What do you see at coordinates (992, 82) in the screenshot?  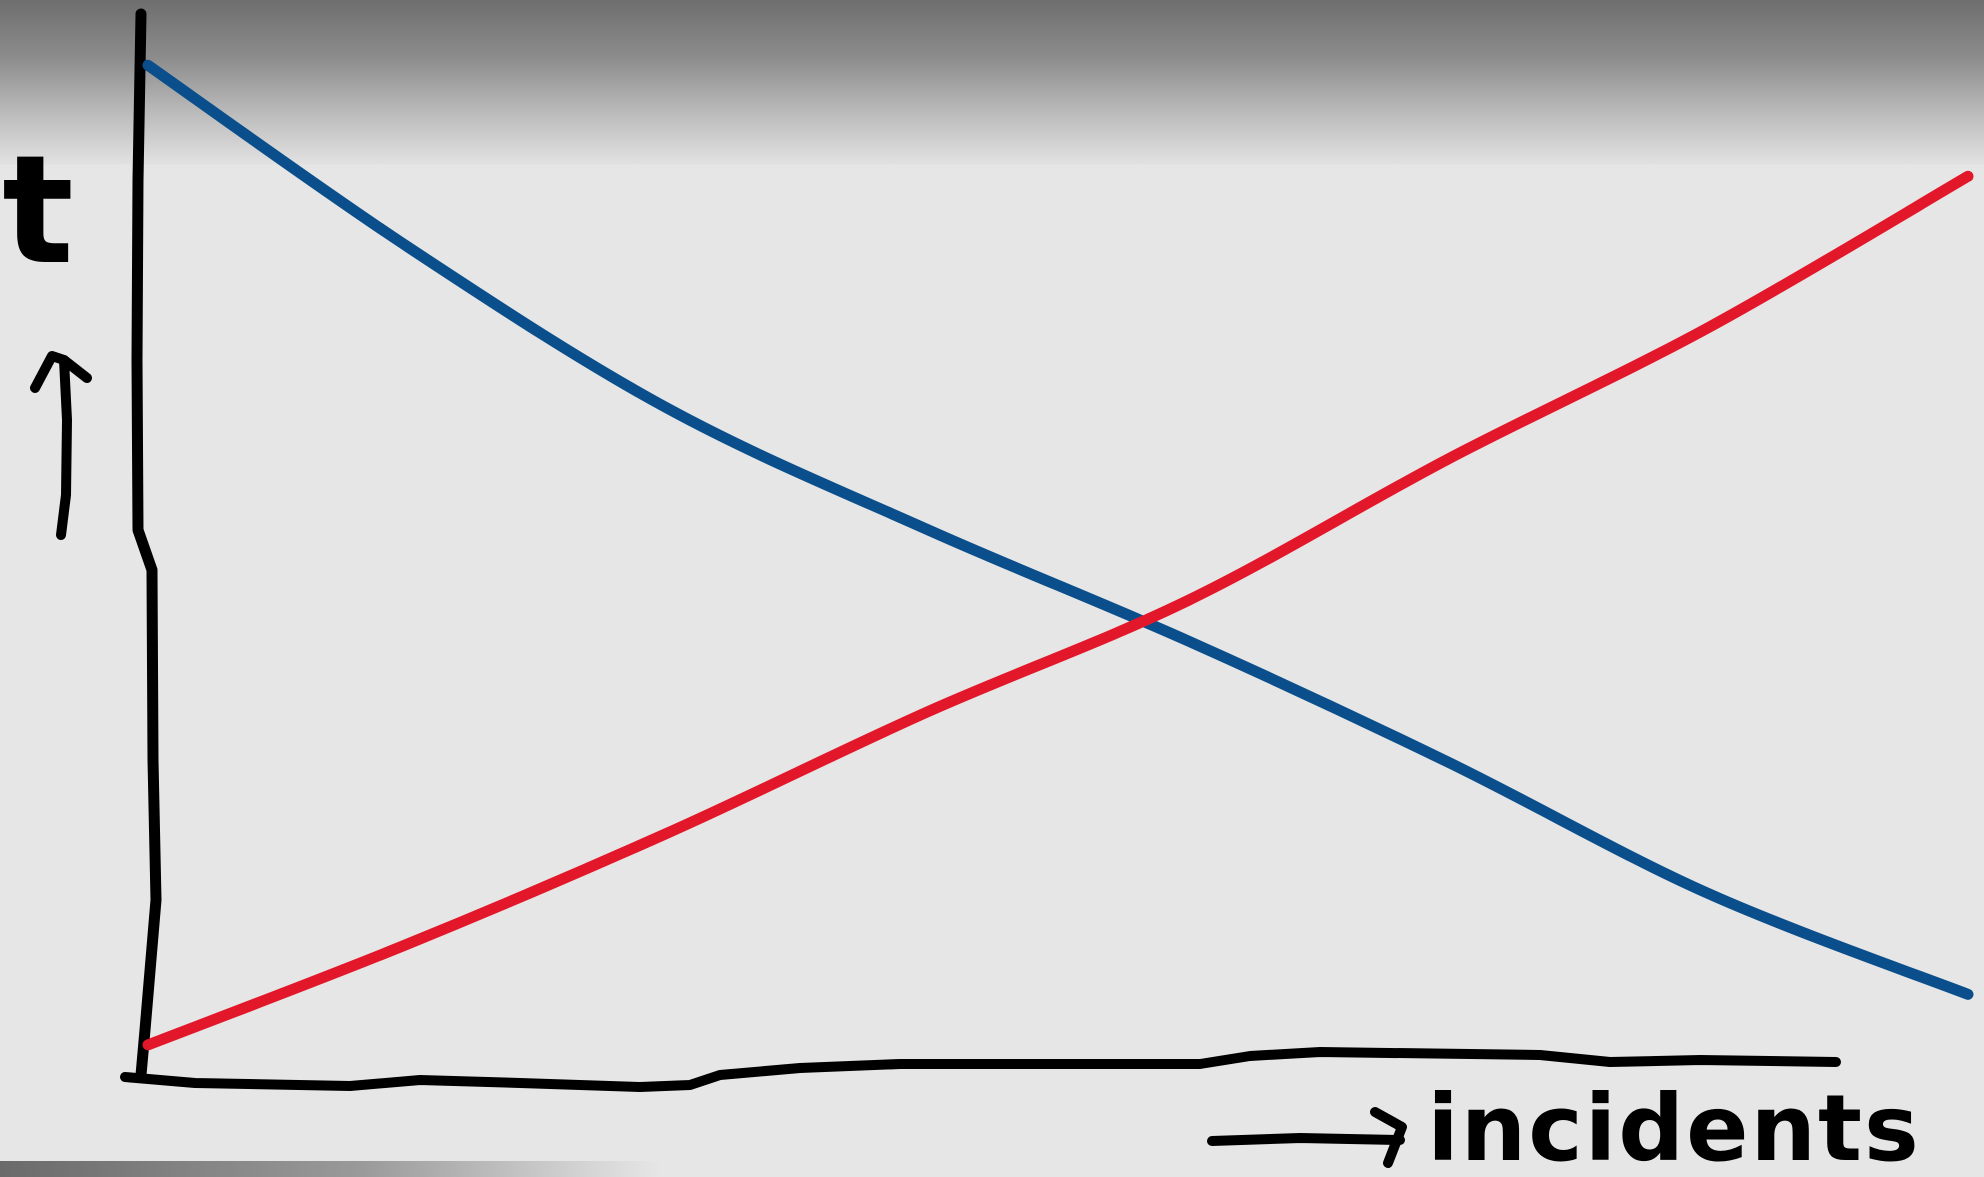 I see `top-shadow-band` at bounding box center [992, 82].